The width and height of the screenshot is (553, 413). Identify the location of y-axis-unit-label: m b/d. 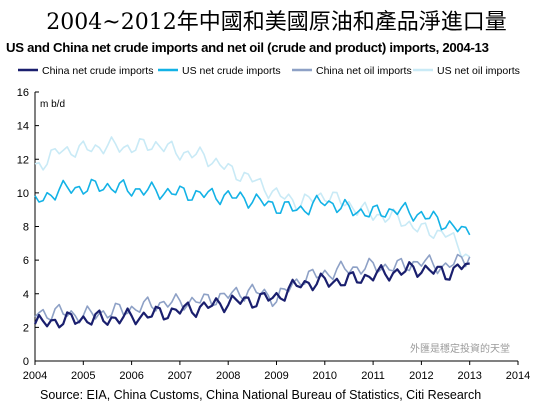
(52, 104).